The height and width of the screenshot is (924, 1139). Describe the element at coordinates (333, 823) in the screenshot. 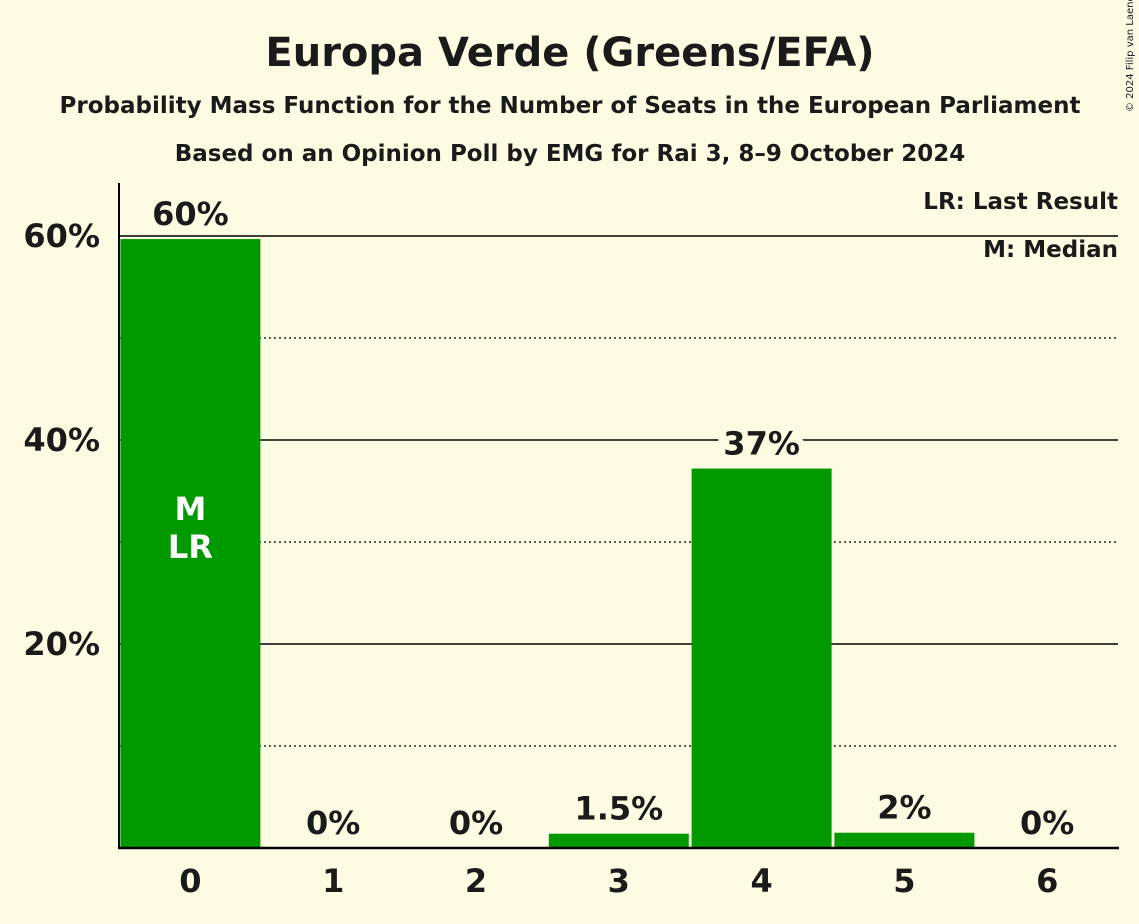

I see `data-label-1: 0%` at that location.